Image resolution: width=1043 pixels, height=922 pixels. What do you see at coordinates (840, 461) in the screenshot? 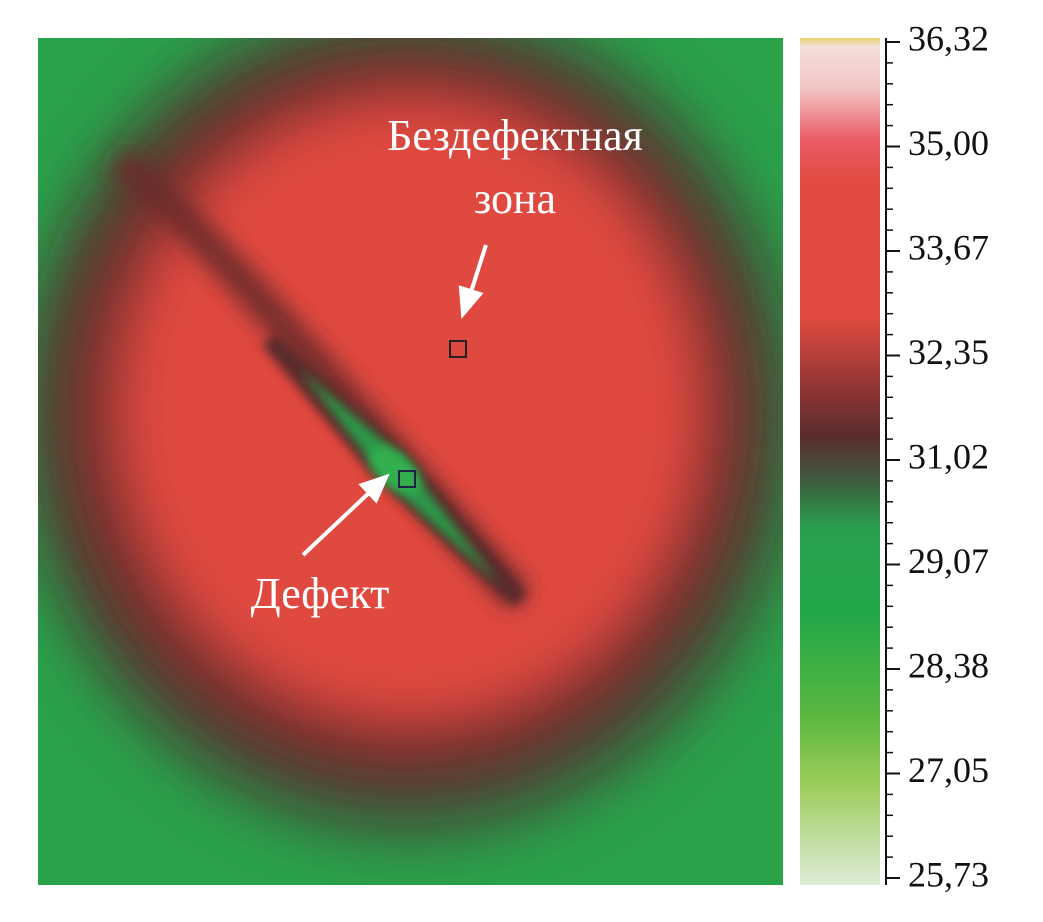
I see `colorbar` at bounding box center [840, 461].